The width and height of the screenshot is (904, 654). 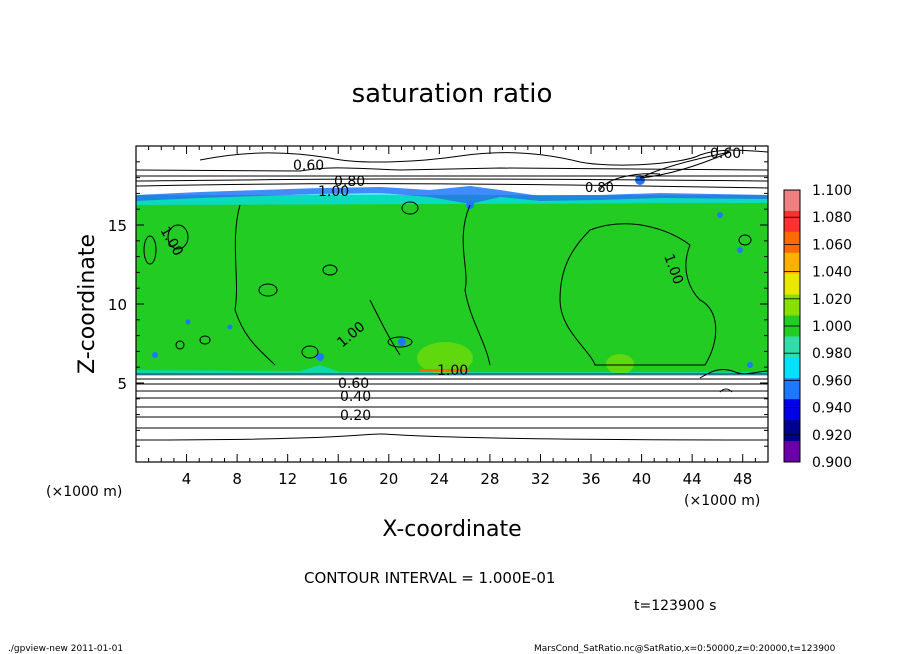 I want to click on contour-interval: CONTOUR INTERVAL = 1.000E-01, so click(x=429, y=578).